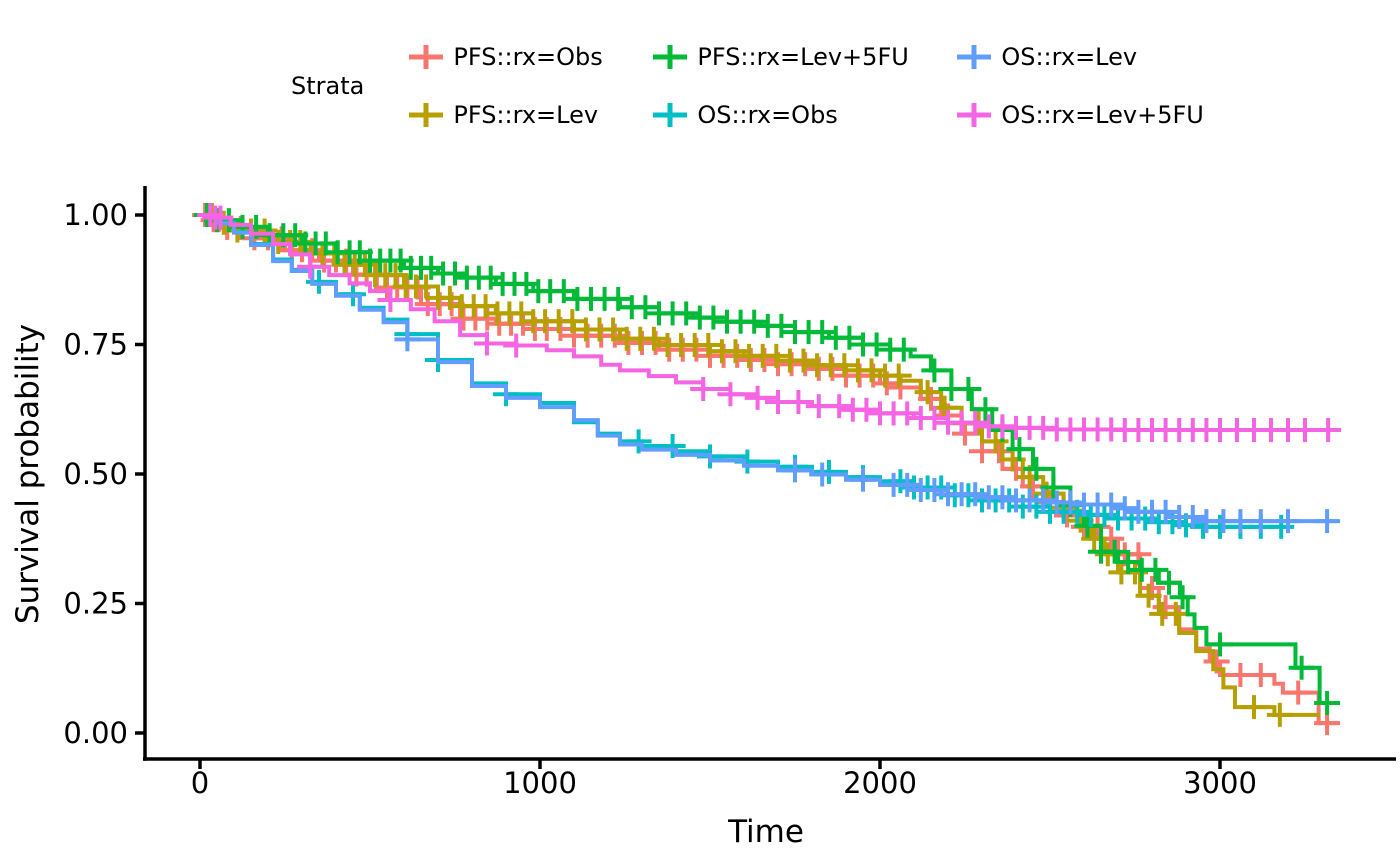 This screenshot has height=866, width=1400. What do you see at coordinates (1102, 115) in the screenshot?
I see `legend-item-label: OS::rx=Lev+5FU` at bounding box center [1102, 115].